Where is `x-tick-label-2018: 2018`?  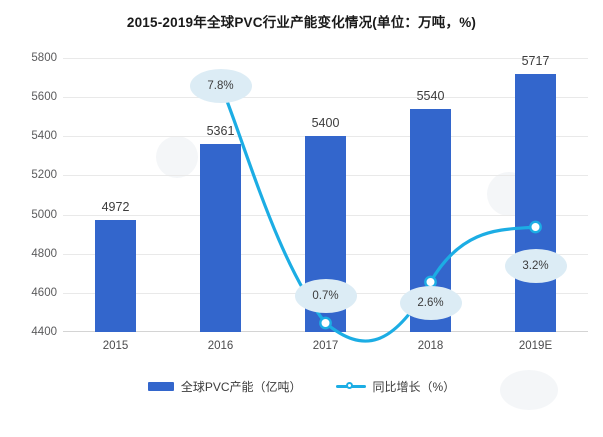 x-tick-label-2018: 2018 is located at coordinates (430, 346).